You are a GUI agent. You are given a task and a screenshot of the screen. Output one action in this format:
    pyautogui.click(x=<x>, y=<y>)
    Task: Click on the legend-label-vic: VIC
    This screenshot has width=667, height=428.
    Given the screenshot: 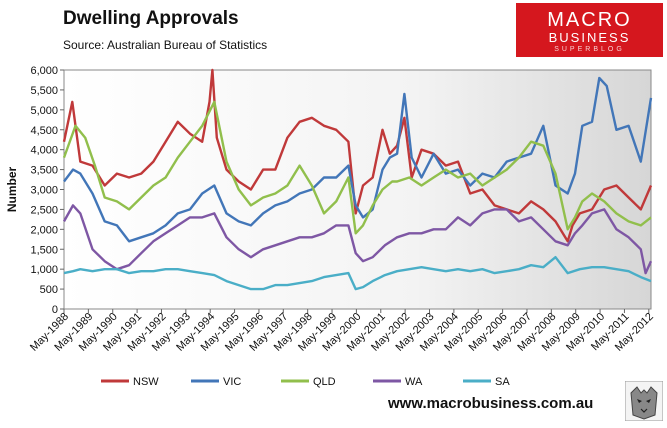 What is the action you would take?
    pyautogui.click(x=232, y=382)
    